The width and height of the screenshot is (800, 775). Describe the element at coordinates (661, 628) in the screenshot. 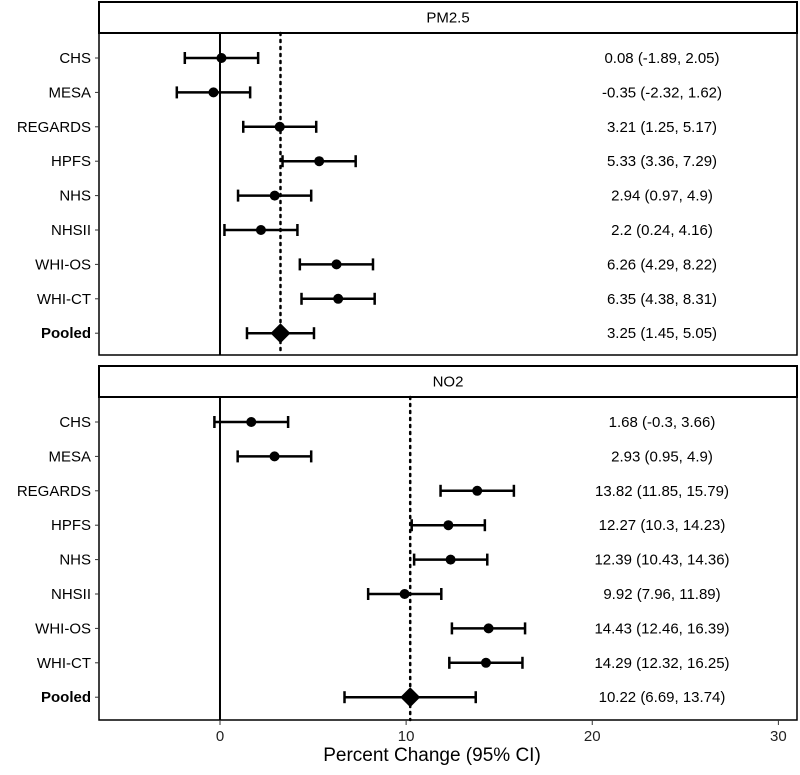

I see `estimate-label: 14.43 (12.46, 16.39)` at that location.